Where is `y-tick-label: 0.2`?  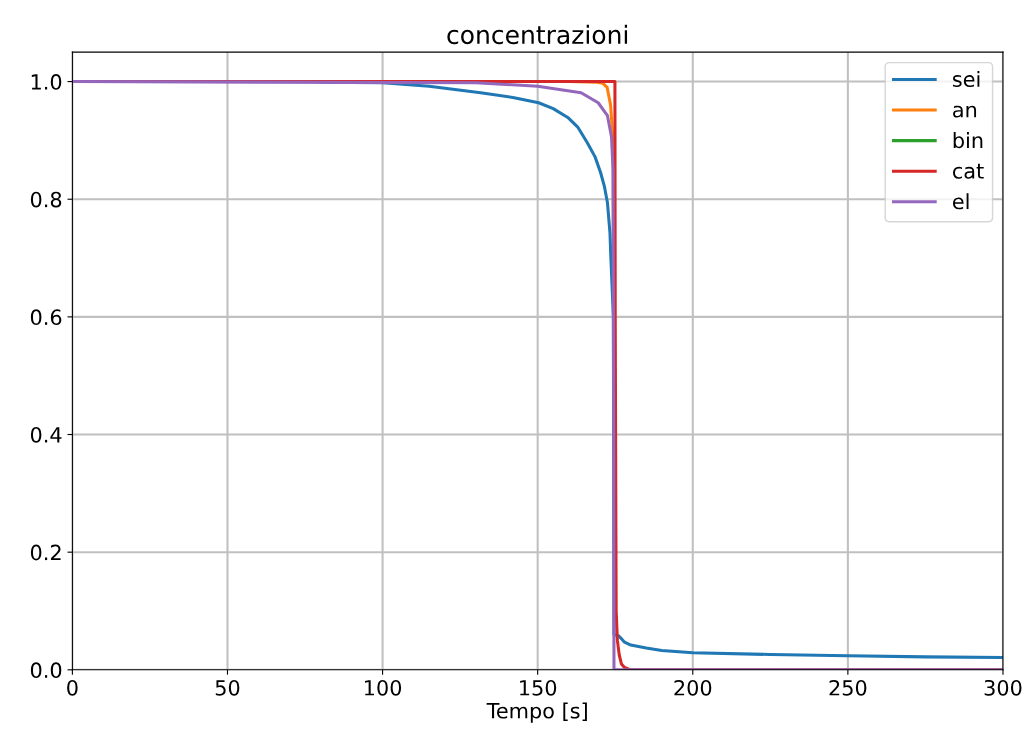
y-tick-label: 0.2 is located at coordinates (45, 552).